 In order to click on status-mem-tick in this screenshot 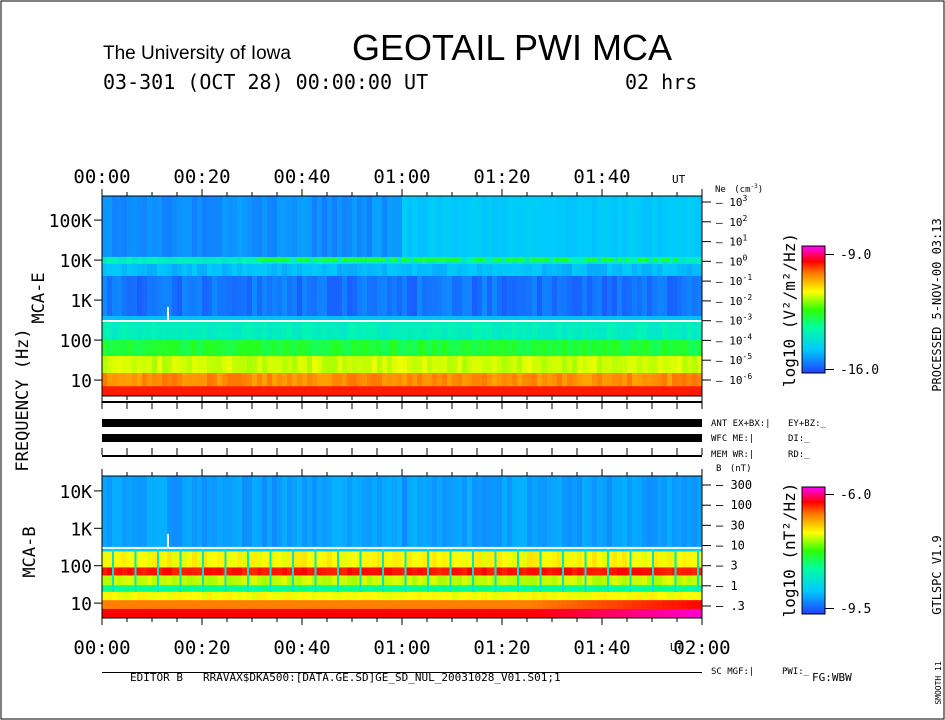, I will do `click(302, 451)`.